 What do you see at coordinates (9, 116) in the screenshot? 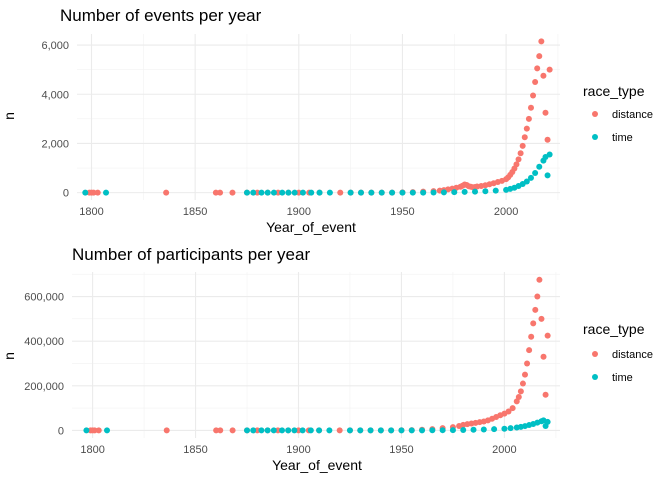
I see `y-axis-title: n` at bounding box center [9, 116].